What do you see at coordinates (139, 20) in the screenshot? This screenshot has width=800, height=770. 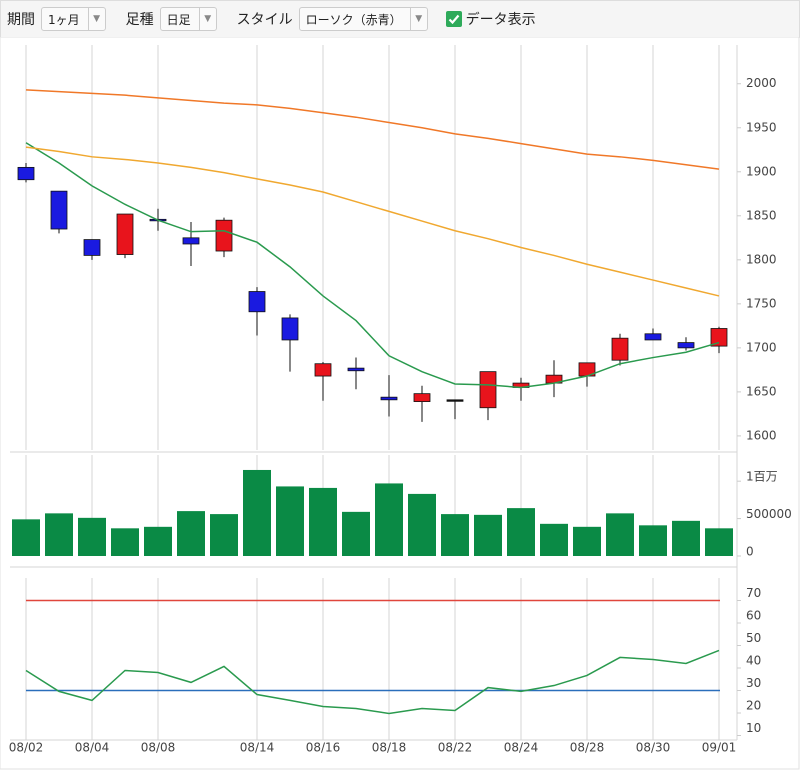 I see `bar-label: 足種` at bounding box center [139, 20].